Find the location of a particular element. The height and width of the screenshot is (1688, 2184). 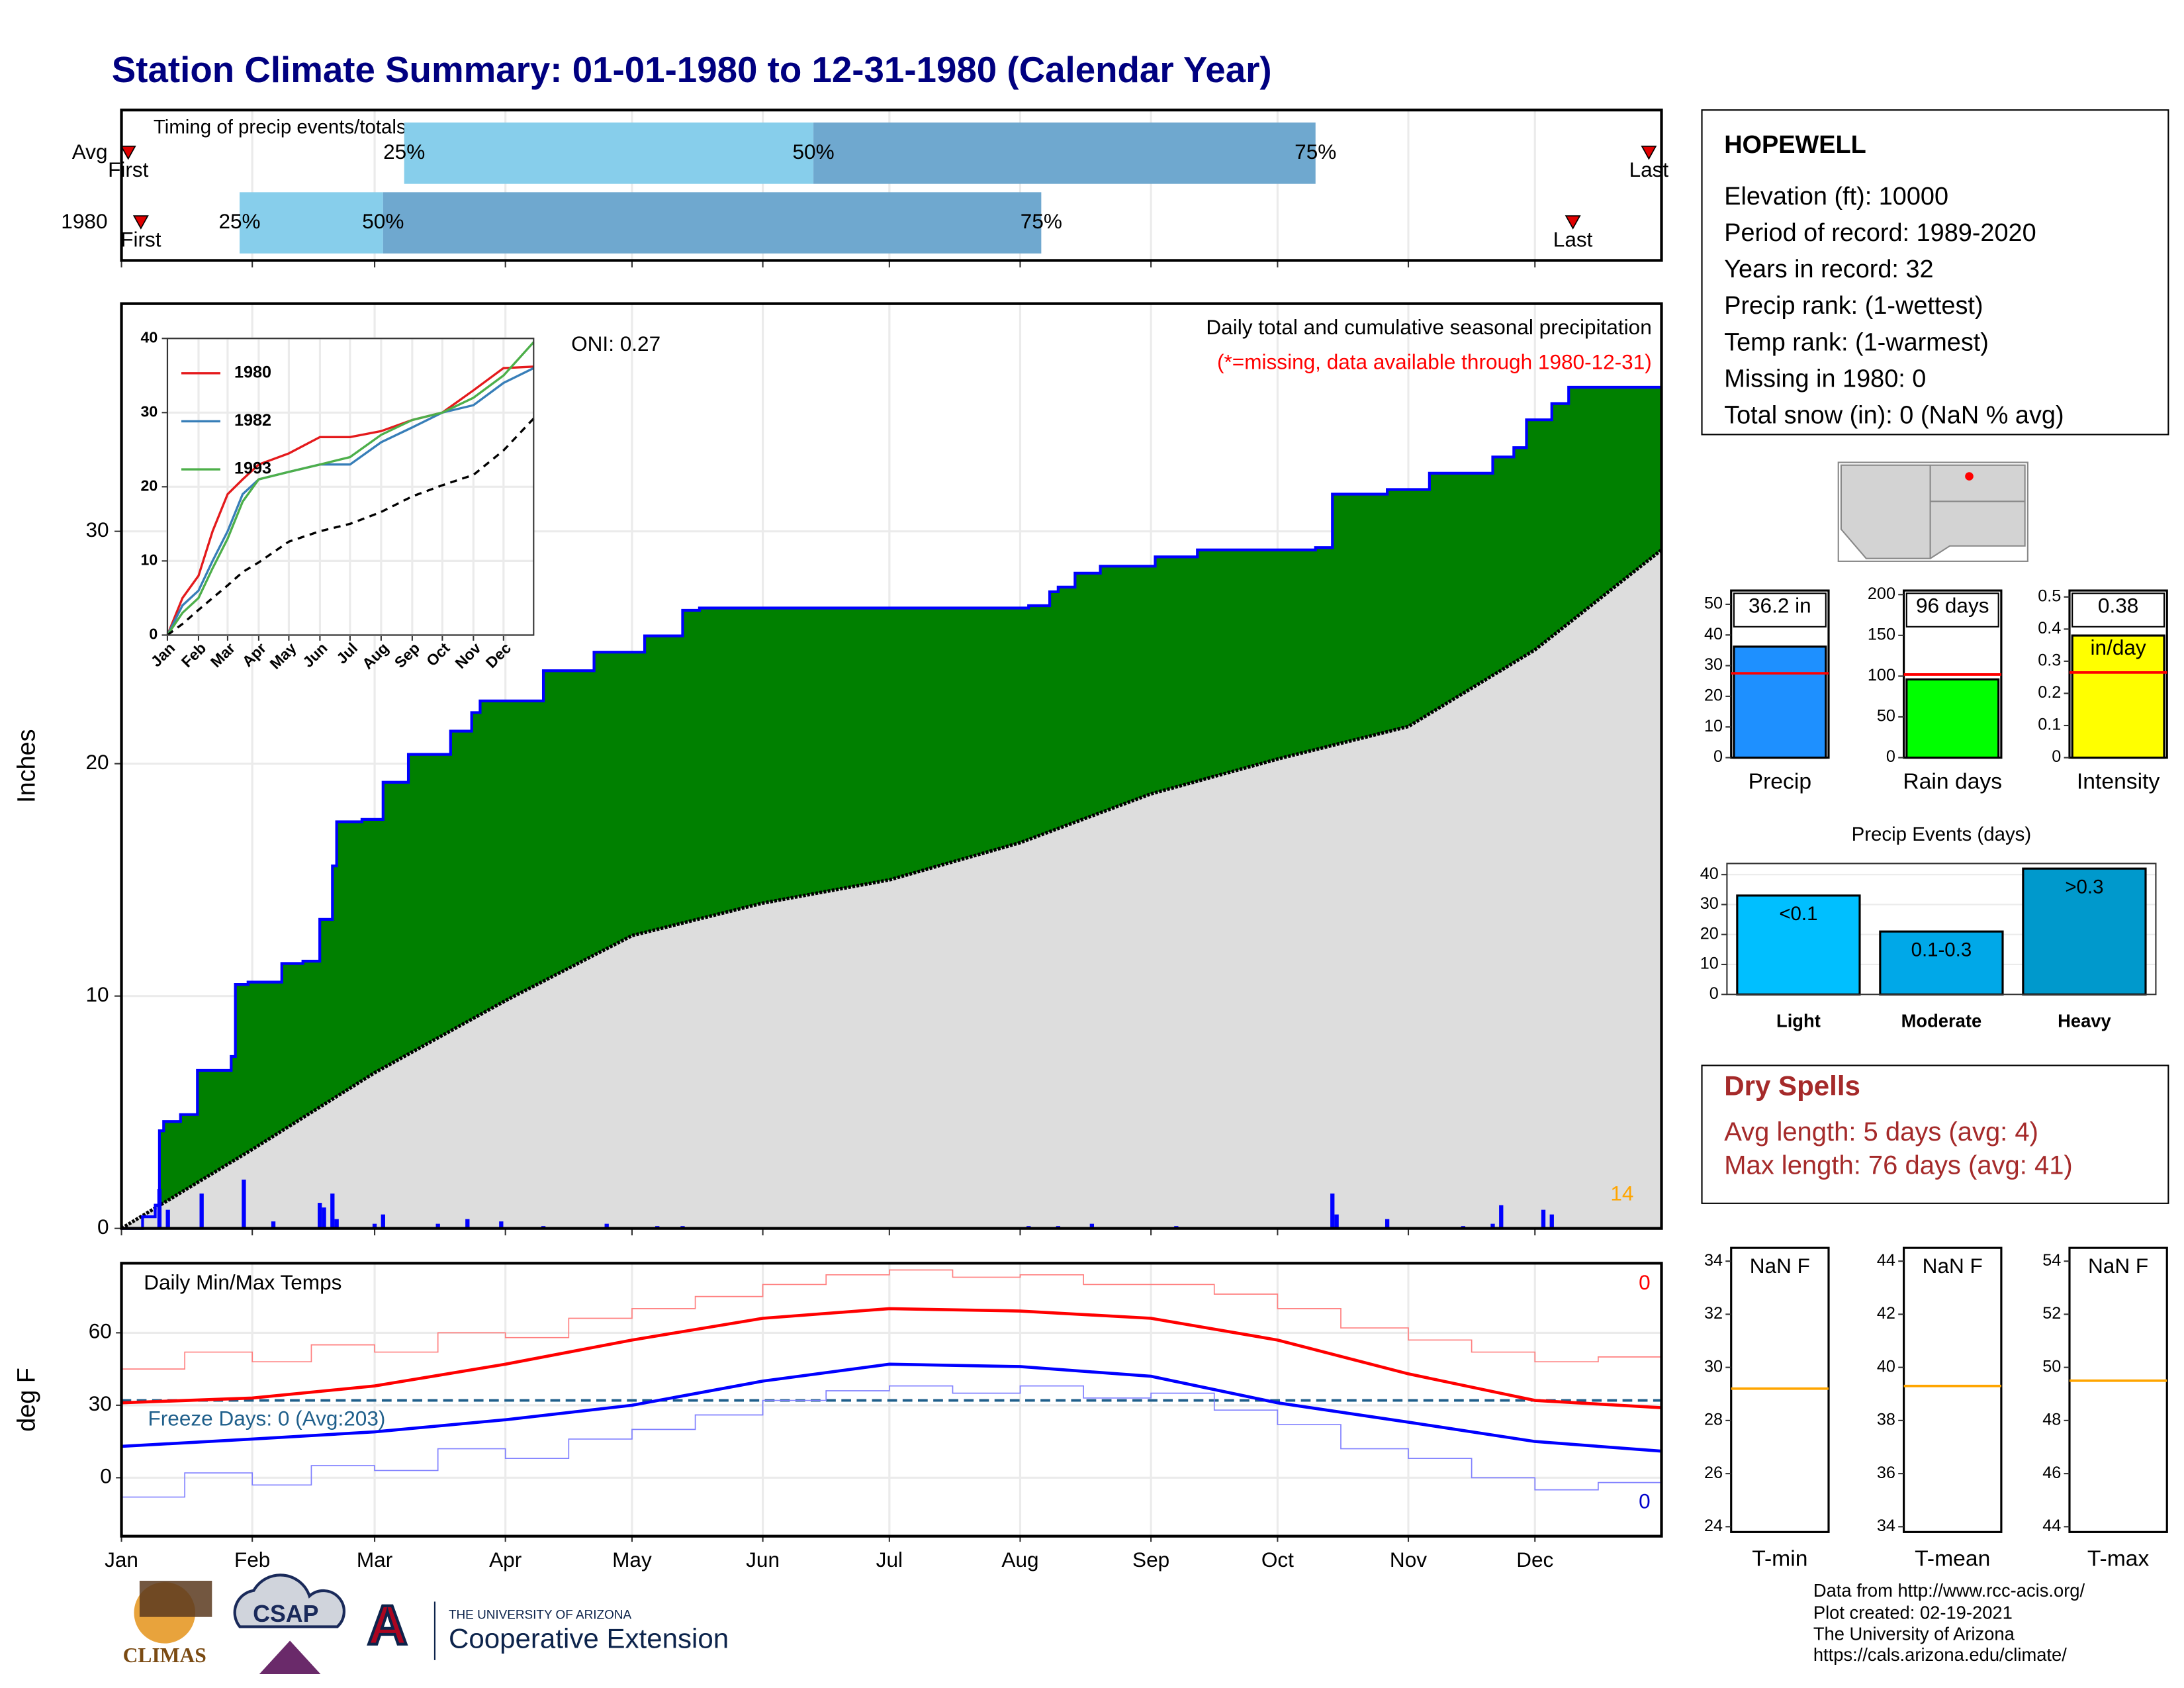

x-tick-label: T-mean is located at coordinates (1952, 1558).